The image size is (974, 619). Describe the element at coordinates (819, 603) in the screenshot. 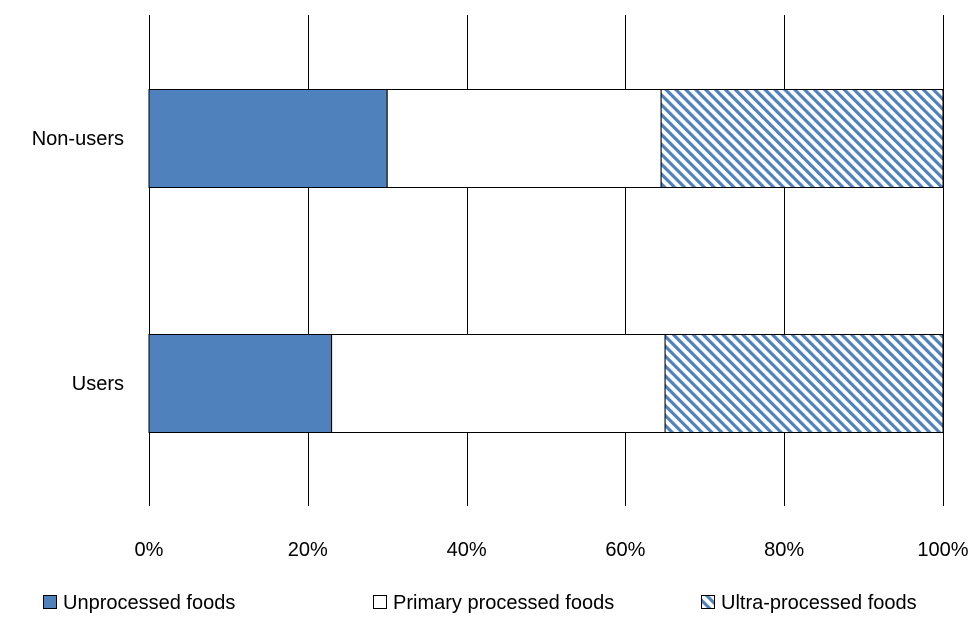

I see `legend-label-2: Ultra-processed foods` at that location.